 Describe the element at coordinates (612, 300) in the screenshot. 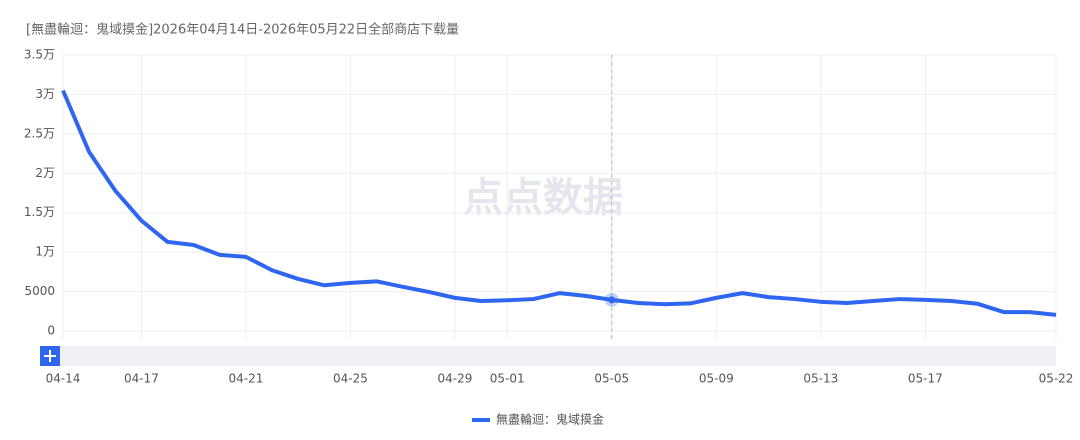

I see `hover-point` at that location.